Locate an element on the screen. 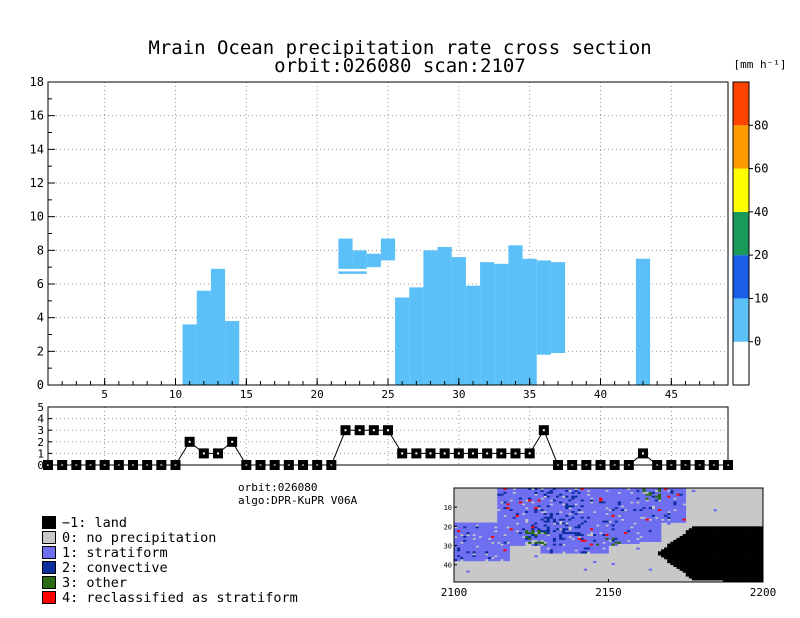 The height and width of the screenshot is (618, 800). rain-cell is located at coordinates (543, 307).